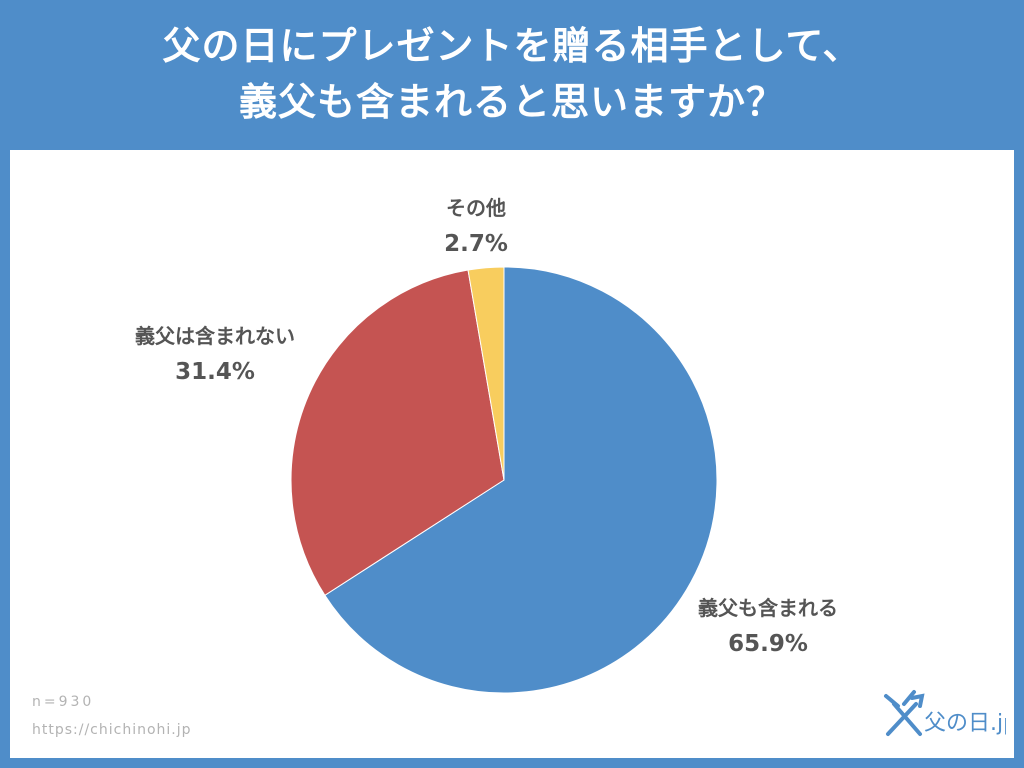  Describe the element at coordinates (768, 608) in the screenshot. I see `slice-label-yes-text: 義父も含まれる` at that location.